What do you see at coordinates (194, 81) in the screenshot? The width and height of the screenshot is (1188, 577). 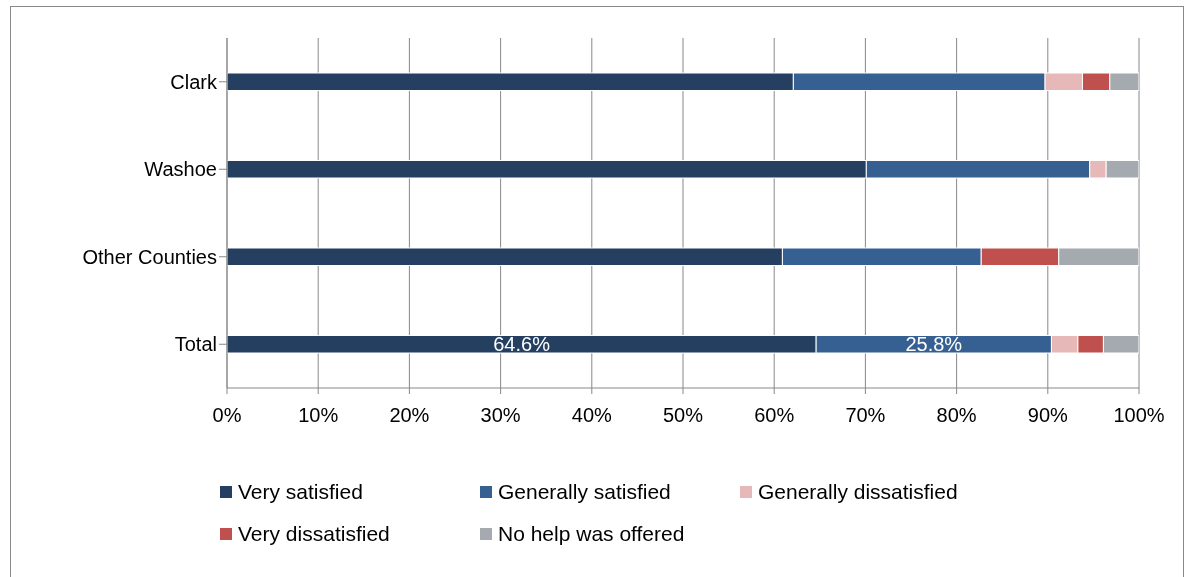 I see `y-tick-label: Clark` at bounding box center [194, 81].